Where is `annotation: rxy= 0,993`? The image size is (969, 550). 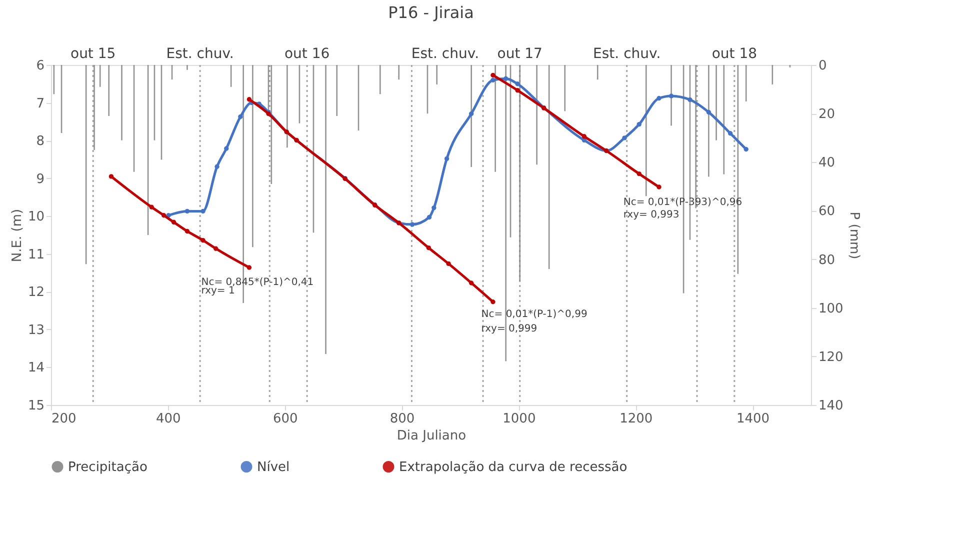
annotation: rxy= 0,993 is located at coordinates (651, 215).